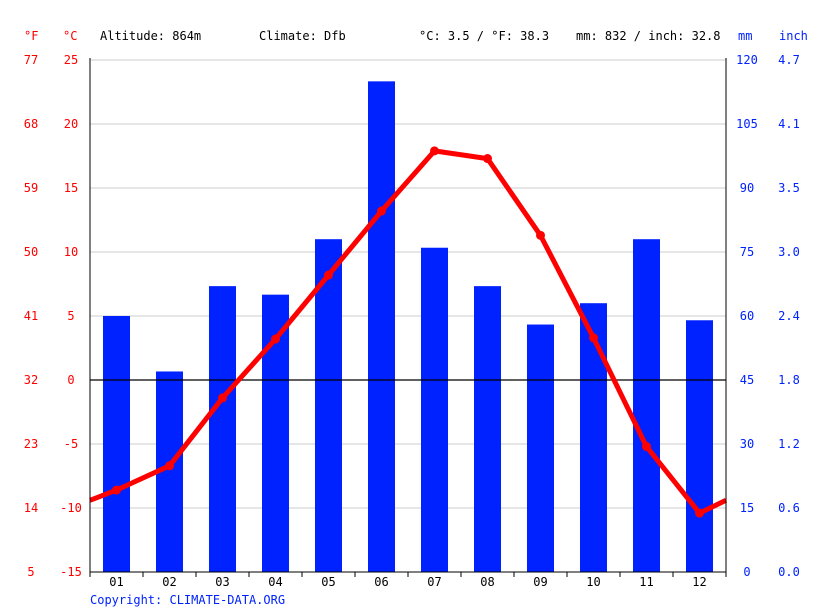  I want to click on unit-celsius-label: °C, so click(70, 36).